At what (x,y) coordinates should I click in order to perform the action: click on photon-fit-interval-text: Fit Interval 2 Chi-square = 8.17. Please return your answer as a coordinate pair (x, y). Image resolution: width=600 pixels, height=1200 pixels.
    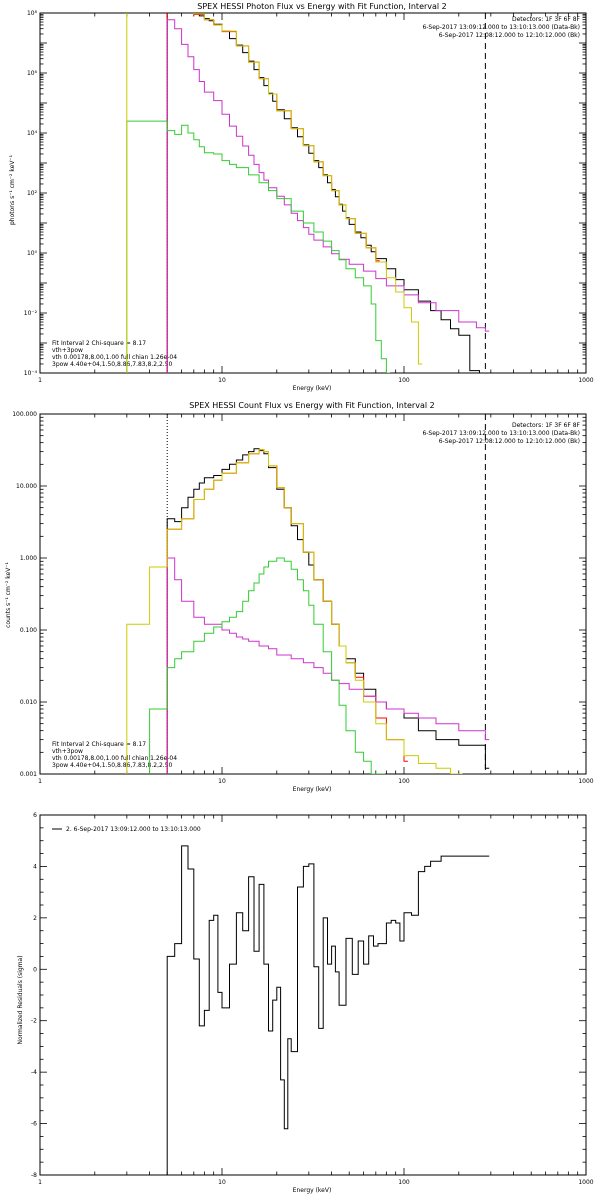
    Looking at the image, I should click on (99, 343).